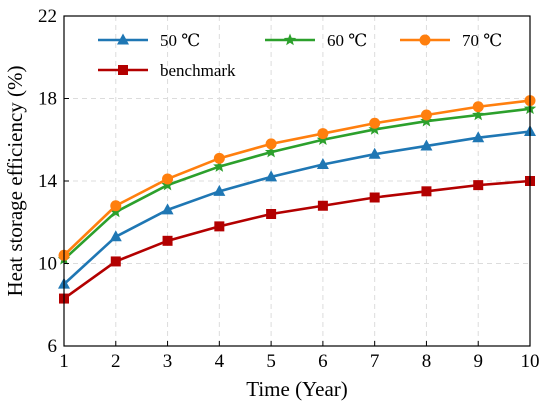 This screenshot has height=409, width=550. What do you see at coordinates (530, 361) in the screenshot?
I see `x-tick-label: 10` at bounding box center [530, 361].